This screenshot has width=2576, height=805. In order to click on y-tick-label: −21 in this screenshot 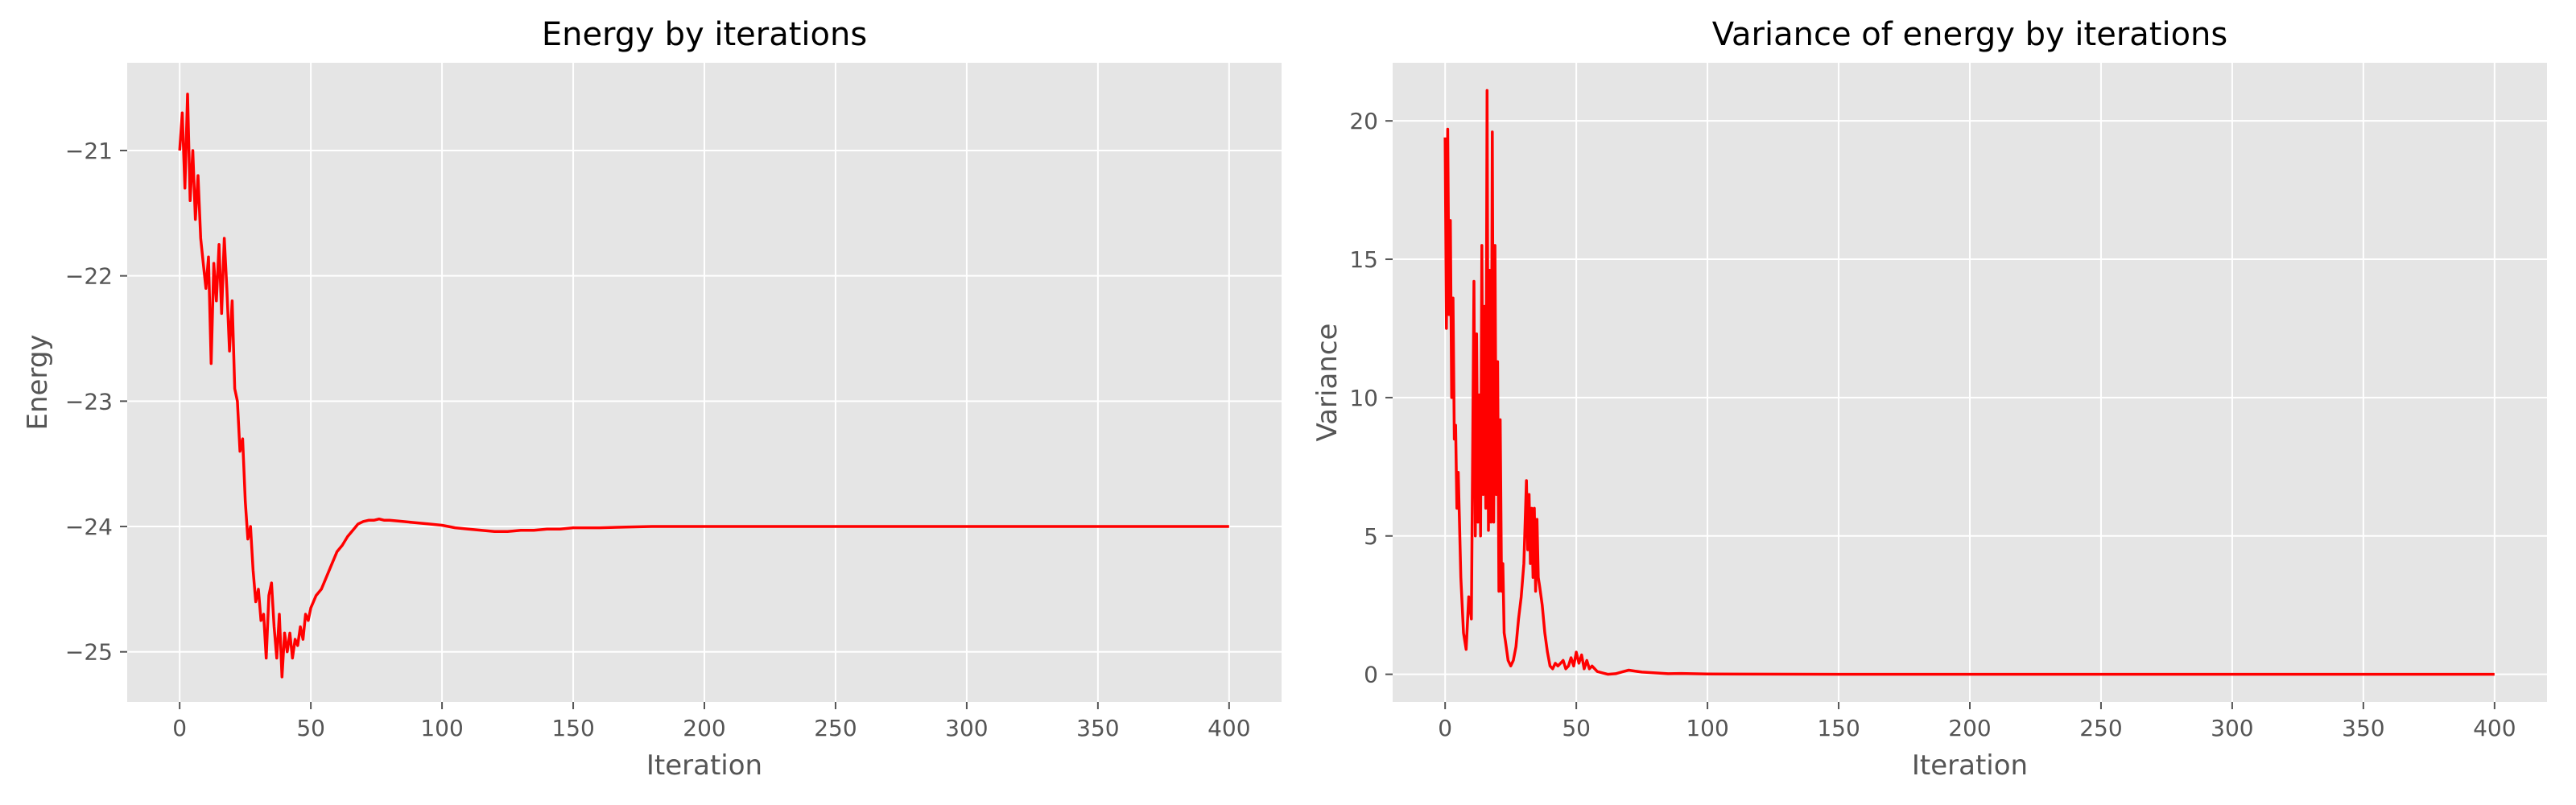, I will do `click(89, 151)`.